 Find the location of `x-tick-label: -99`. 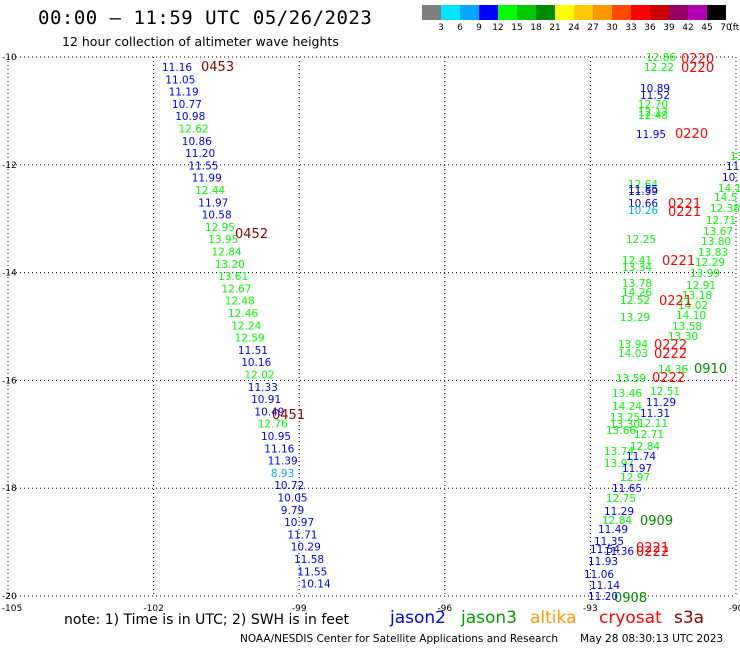

x-tick-label: -99 is located at coordinates (299, 609).